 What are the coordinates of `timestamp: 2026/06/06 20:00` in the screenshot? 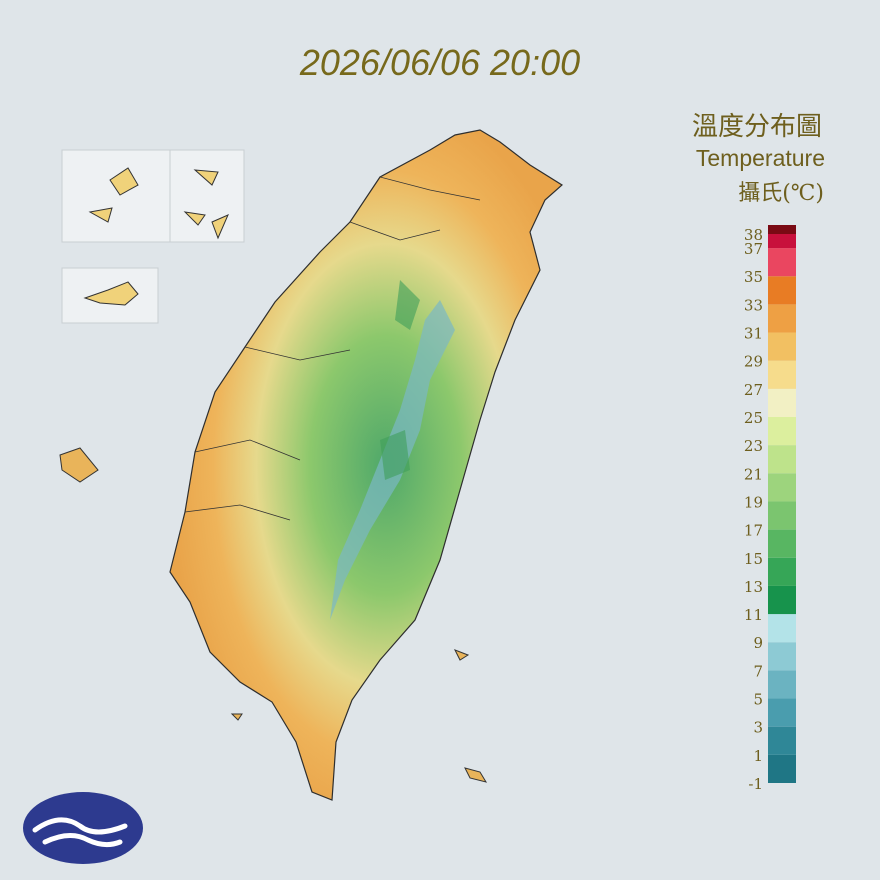 It's located at (439, 62).